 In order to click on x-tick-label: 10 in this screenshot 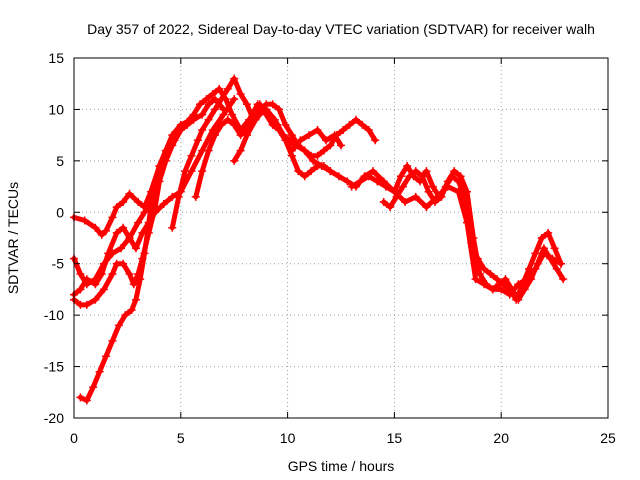, I will do `click(288, 438)`.